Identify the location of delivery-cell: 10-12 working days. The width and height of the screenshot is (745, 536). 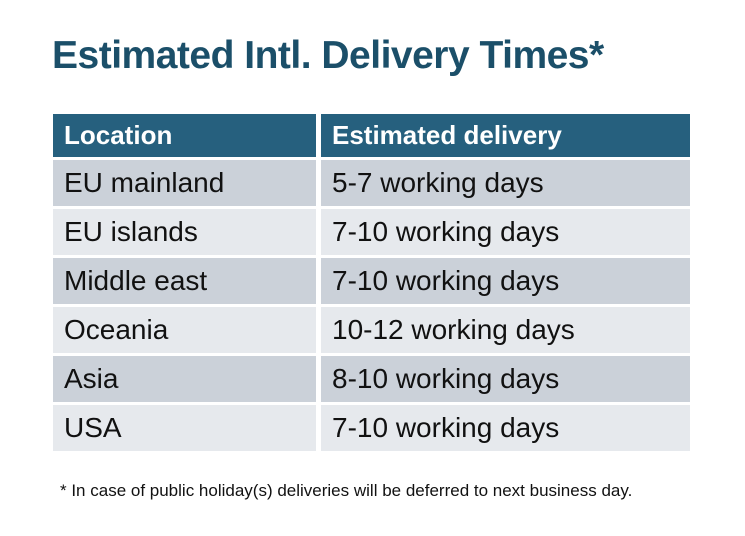
(505, 330).